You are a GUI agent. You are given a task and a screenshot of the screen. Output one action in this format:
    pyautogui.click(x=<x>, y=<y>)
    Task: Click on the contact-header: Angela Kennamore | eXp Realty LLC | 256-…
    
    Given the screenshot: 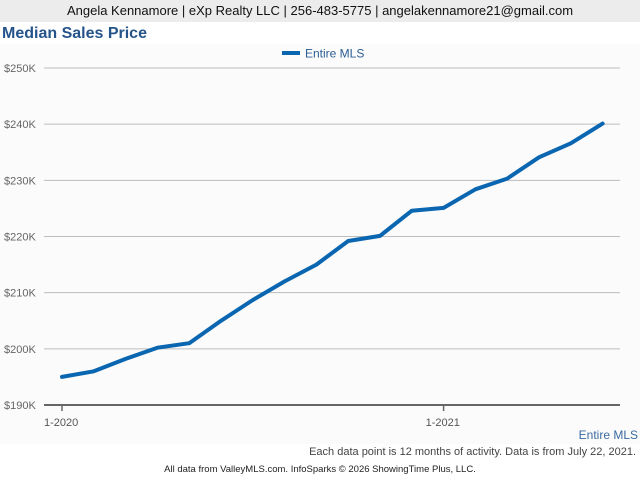 What is the action you would take?
    pyautogui.click(x=320, y=11)
    